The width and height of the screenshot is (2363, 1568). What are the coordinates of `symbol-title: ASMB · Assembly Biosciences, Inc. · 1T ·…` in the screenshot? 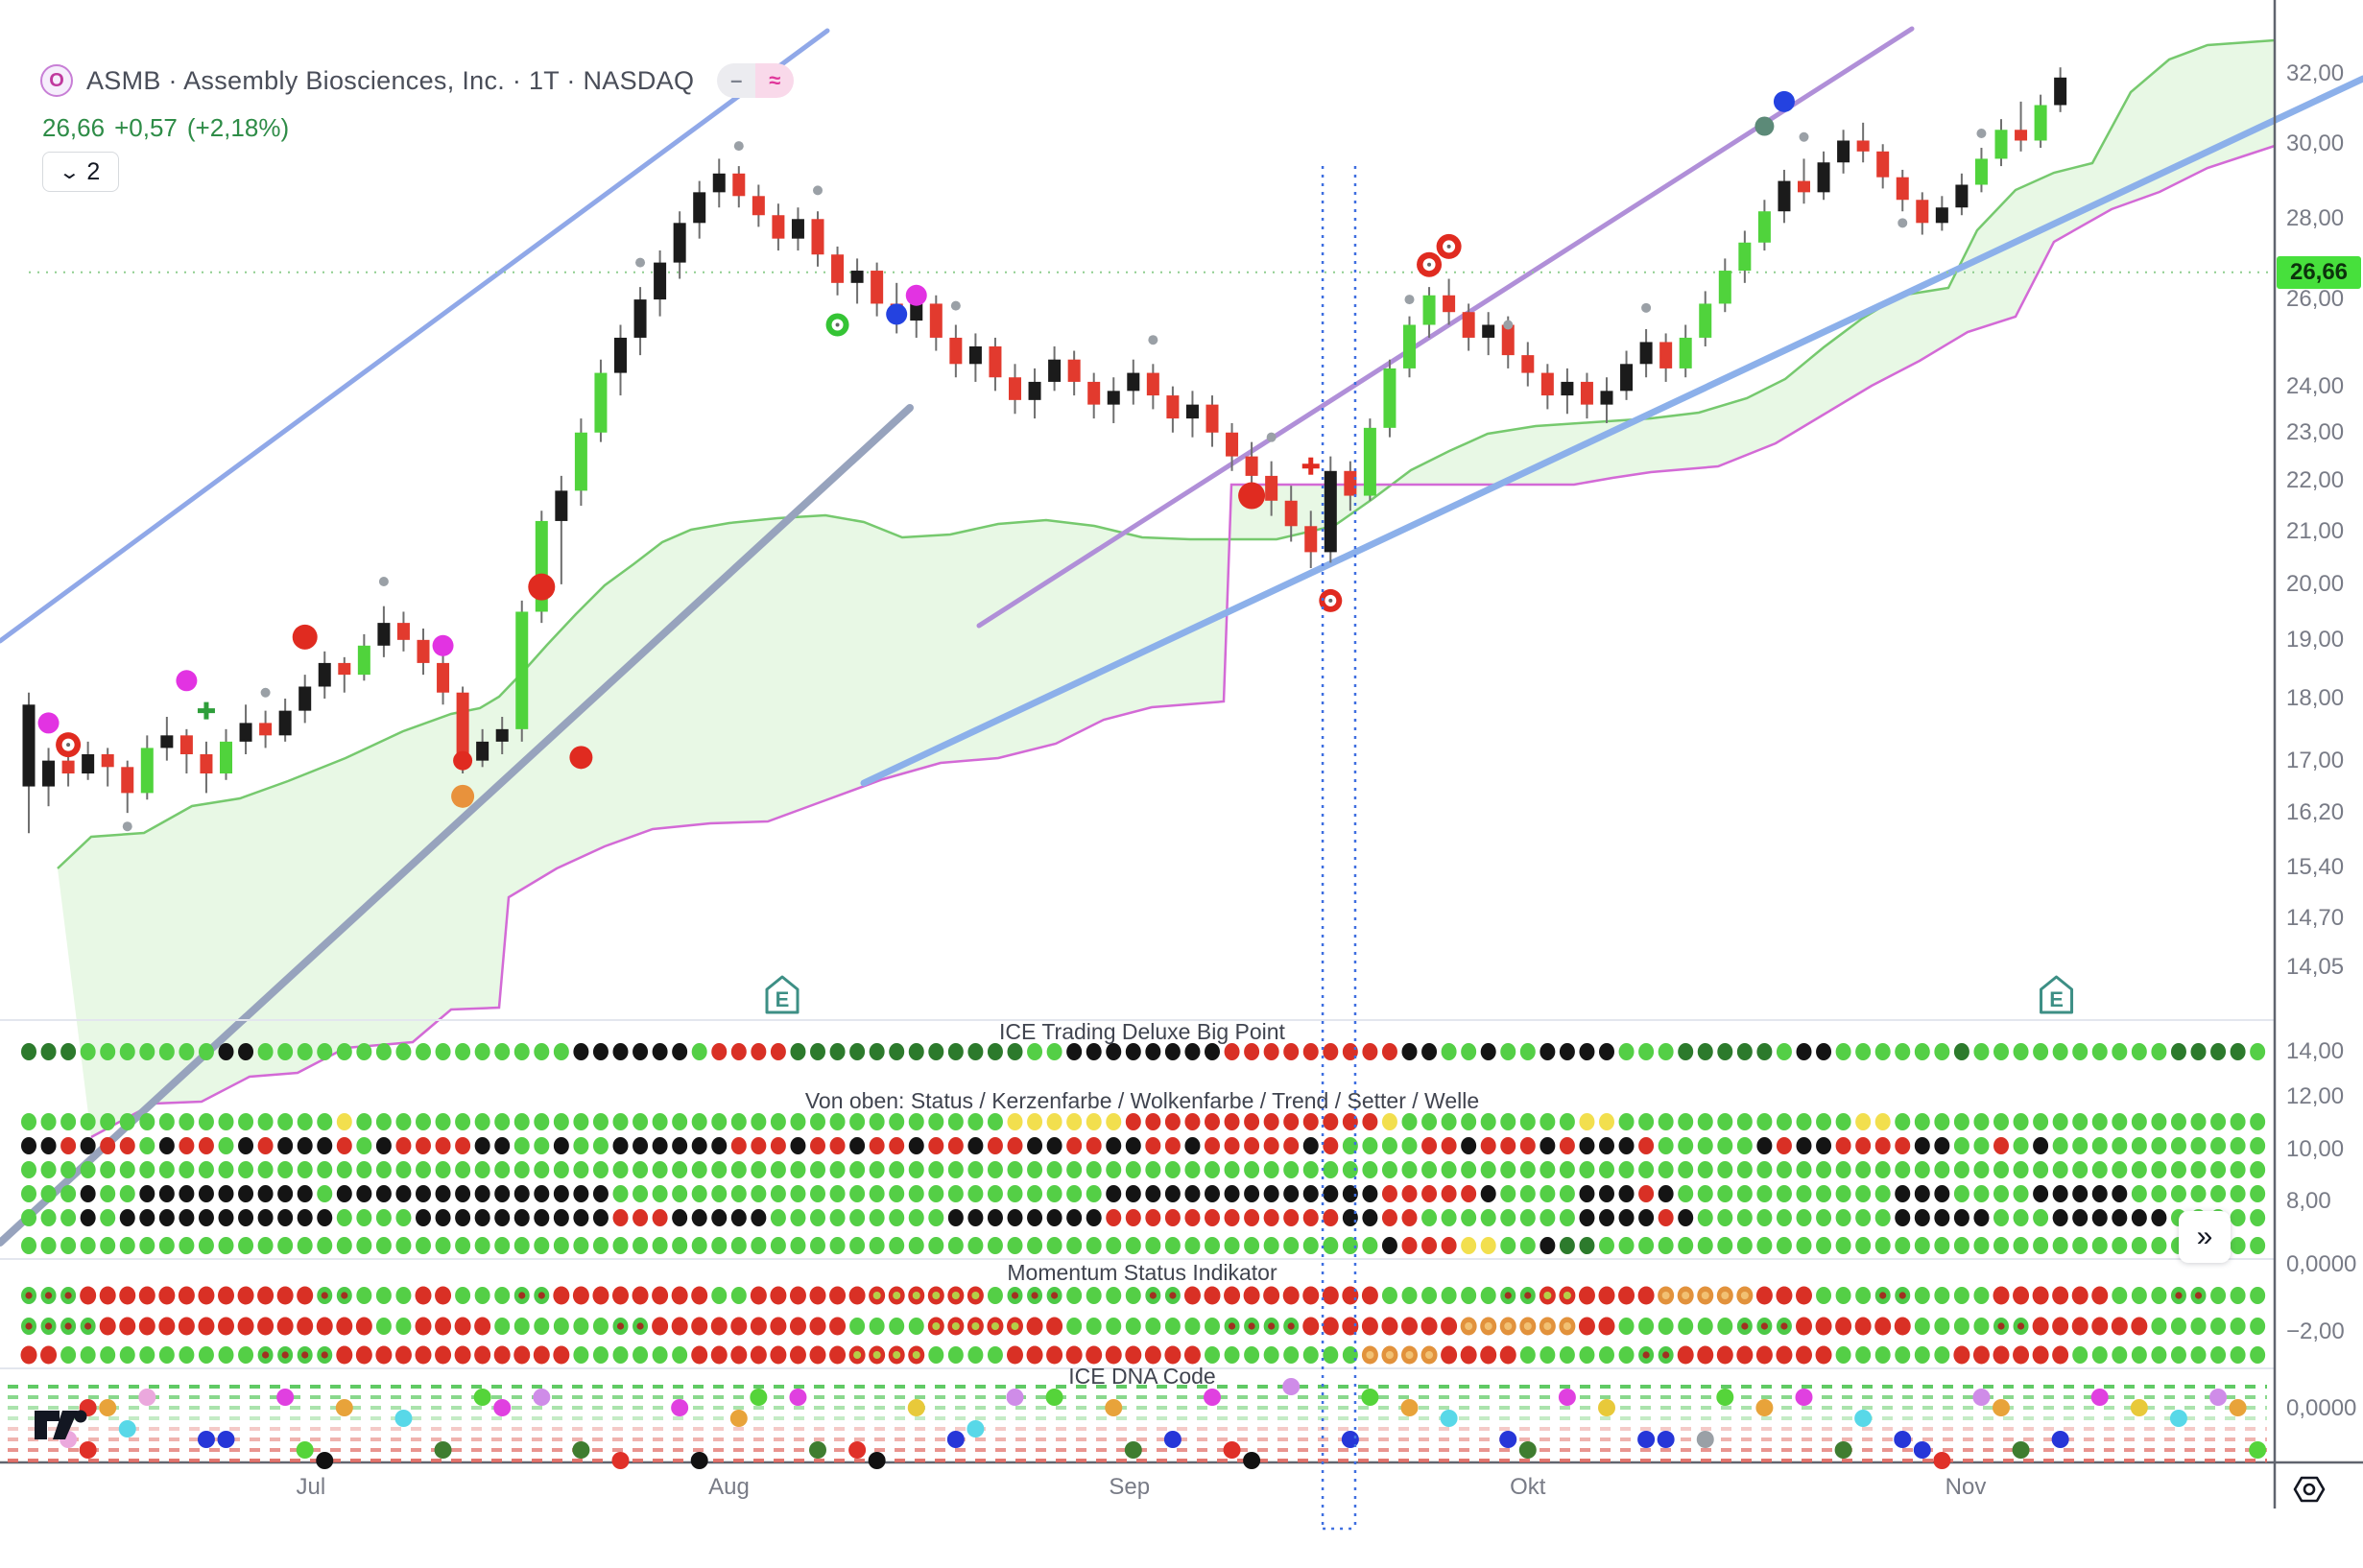 It's located at (391, 80).